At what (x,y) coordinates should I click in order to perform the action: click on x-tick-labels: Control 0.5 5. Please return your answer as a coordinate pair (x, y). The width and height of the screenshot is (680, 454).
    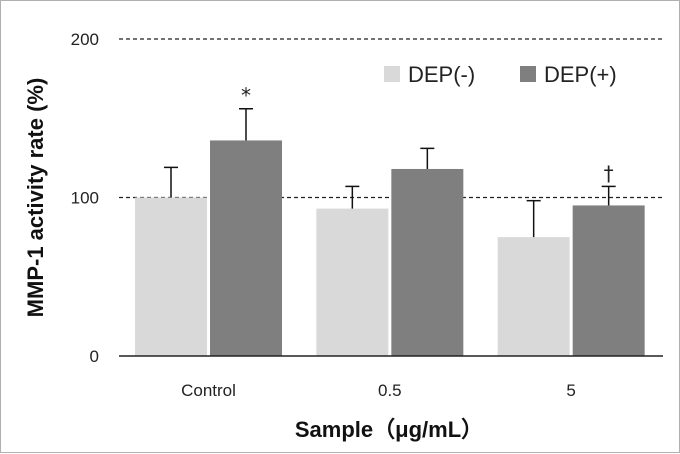
    Looking at the image, I should click on (378, 390).